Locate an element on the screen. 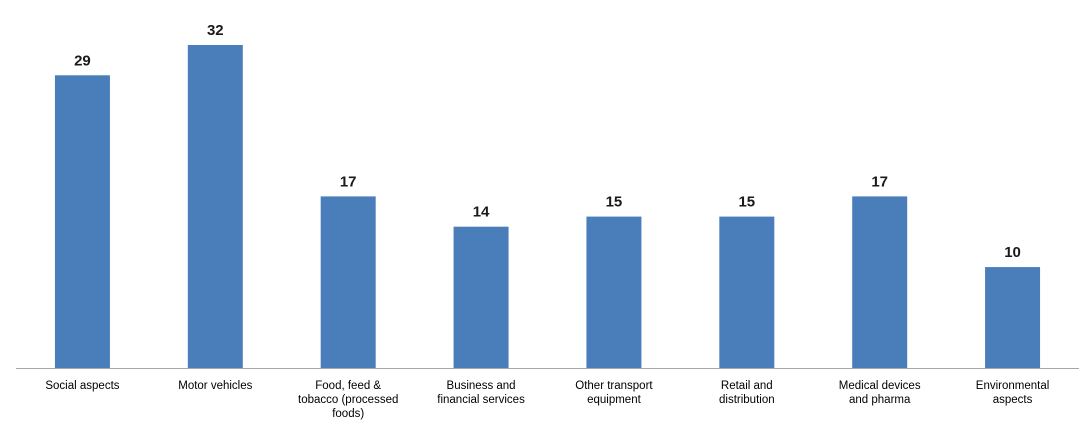 The height and width of the screenshot is (427, 1081). x-tick-label-line: tobacco (processed is located at coordinates (348, 400).